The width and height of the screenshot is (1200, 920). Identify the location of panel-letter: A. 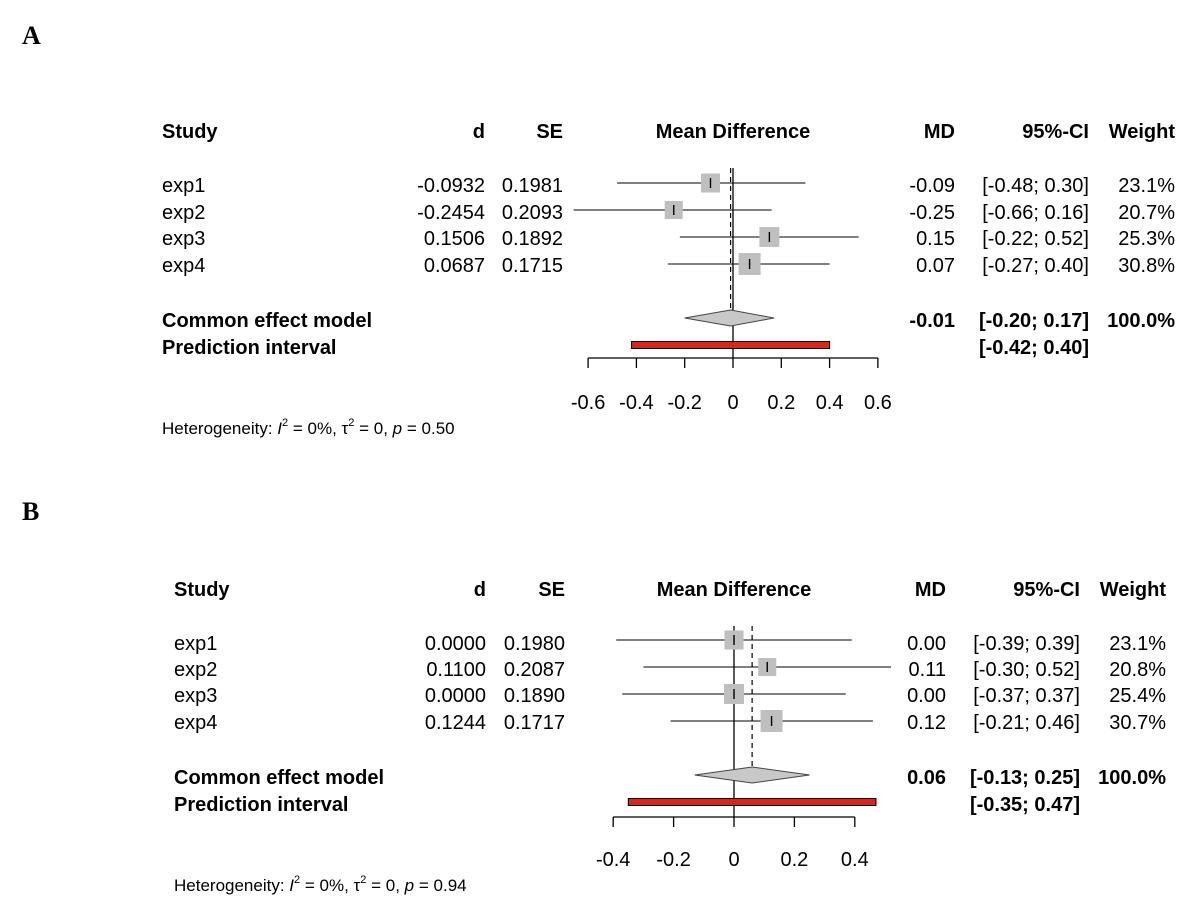
(31, 35).